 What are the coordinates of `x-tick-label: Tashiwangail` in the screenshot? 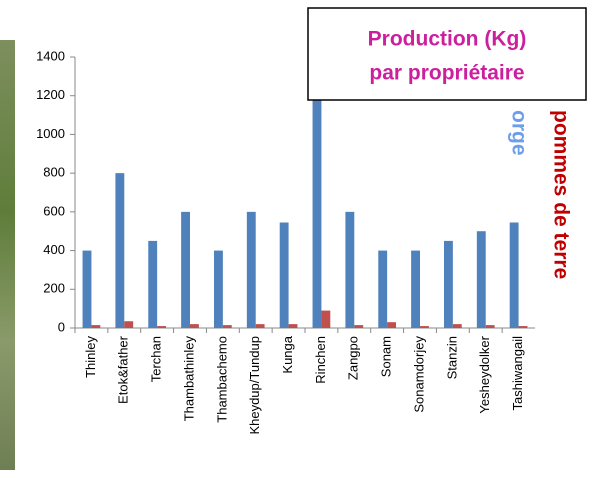 It's located at (517, 373).